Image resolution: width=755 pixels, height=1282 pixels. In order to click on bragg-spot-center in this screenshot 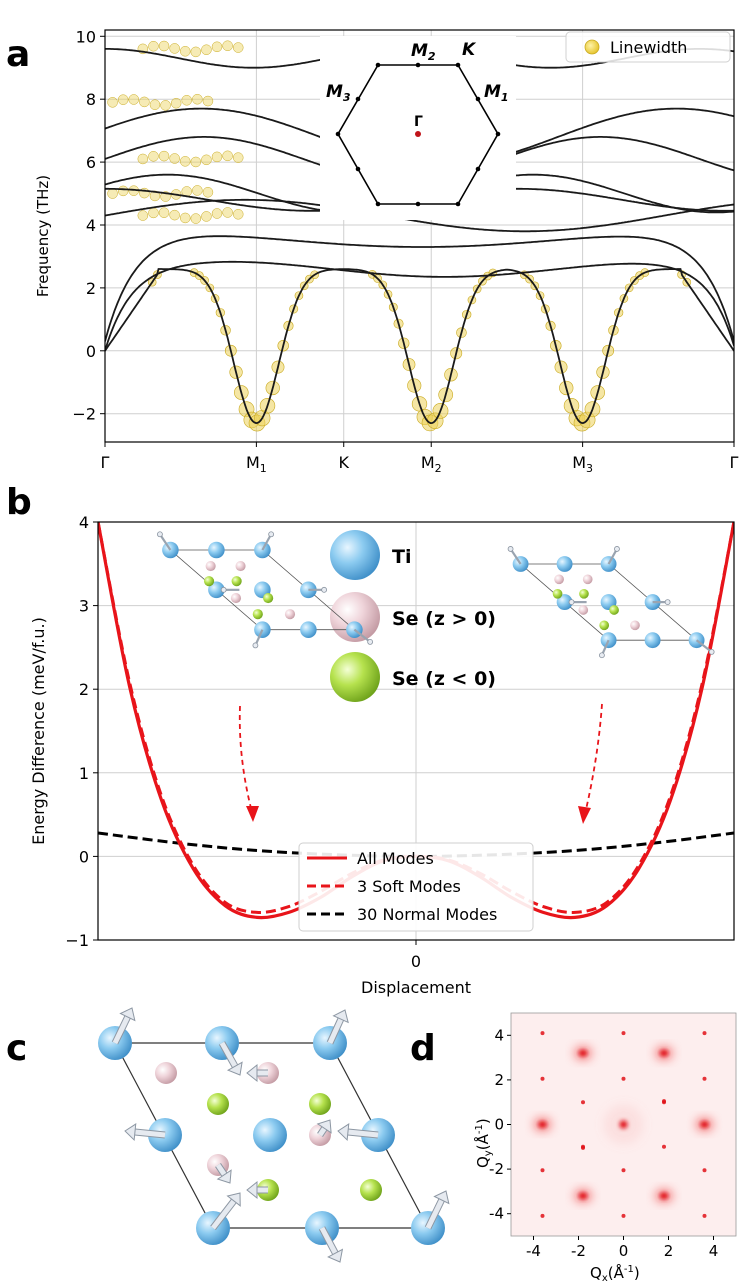, I will do `click(623, 1124)`.